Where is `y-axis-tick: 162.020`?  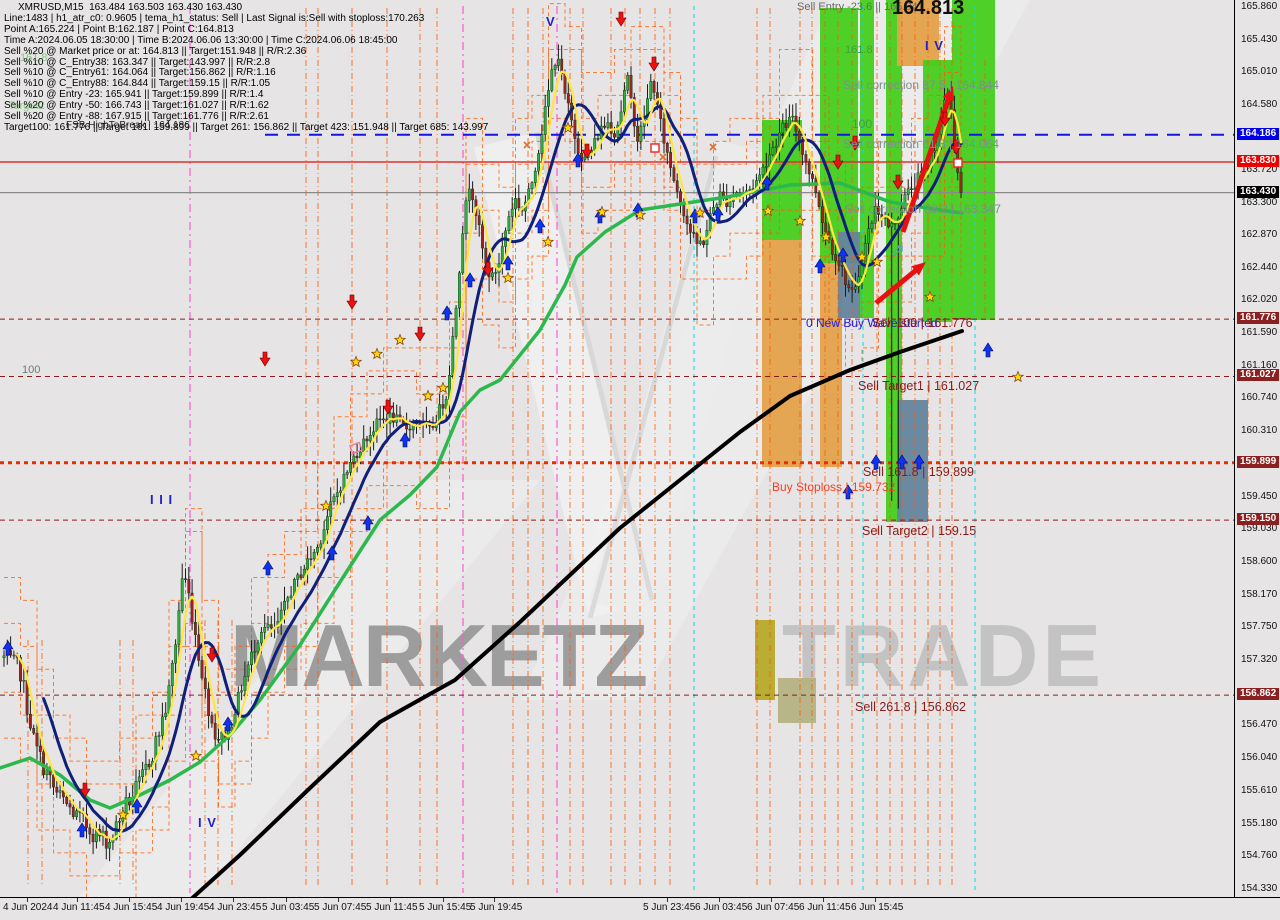
y-axis-tick: 162.020 is located at coordinates (1259, 300).